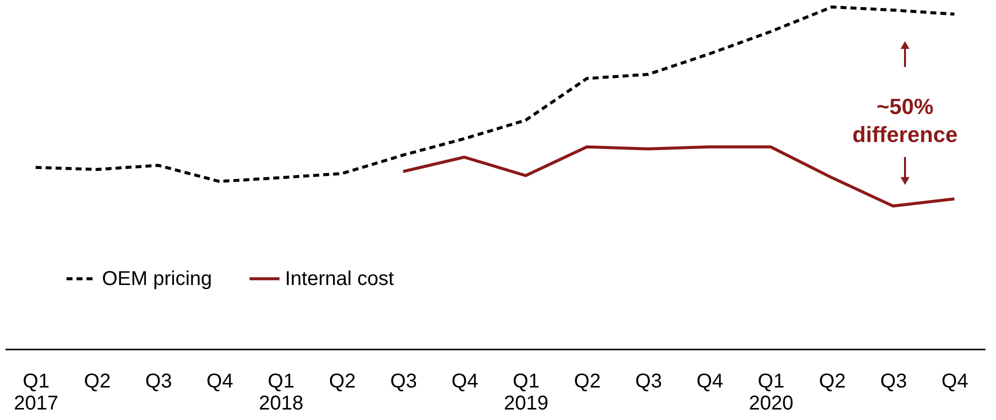 This screenshot has width=996, height=420. I want to click on legend-label: OEM pricing, so click(157, 279).